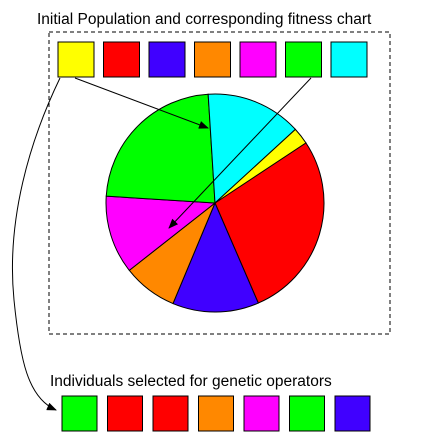  I want to click on arrow-green-to-slice, so click(240, 153).